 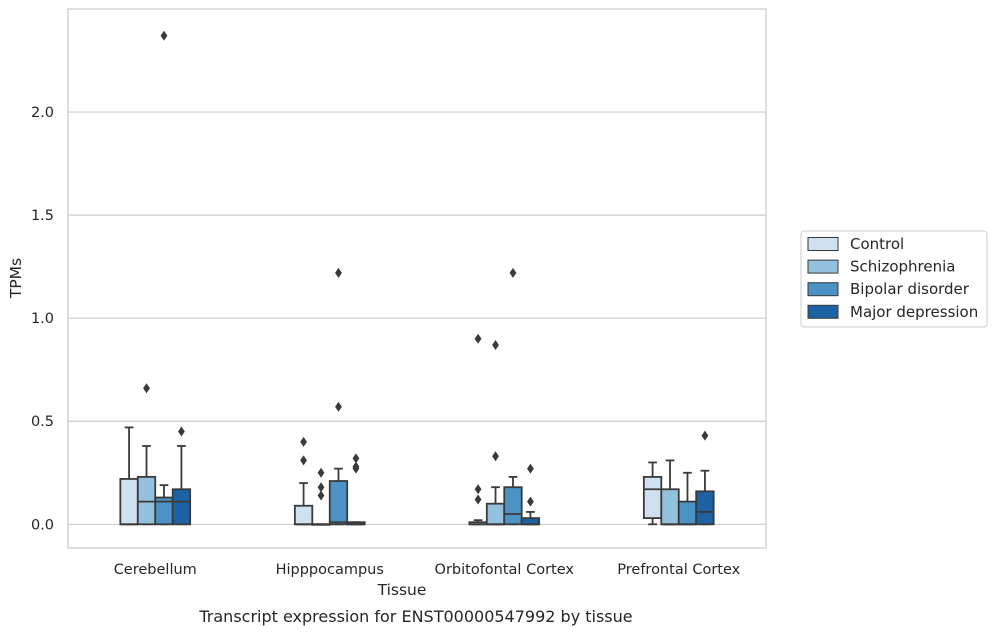 I want to click on x-tick-label: Prefrontal Cortex, so click(x=678, y=570).